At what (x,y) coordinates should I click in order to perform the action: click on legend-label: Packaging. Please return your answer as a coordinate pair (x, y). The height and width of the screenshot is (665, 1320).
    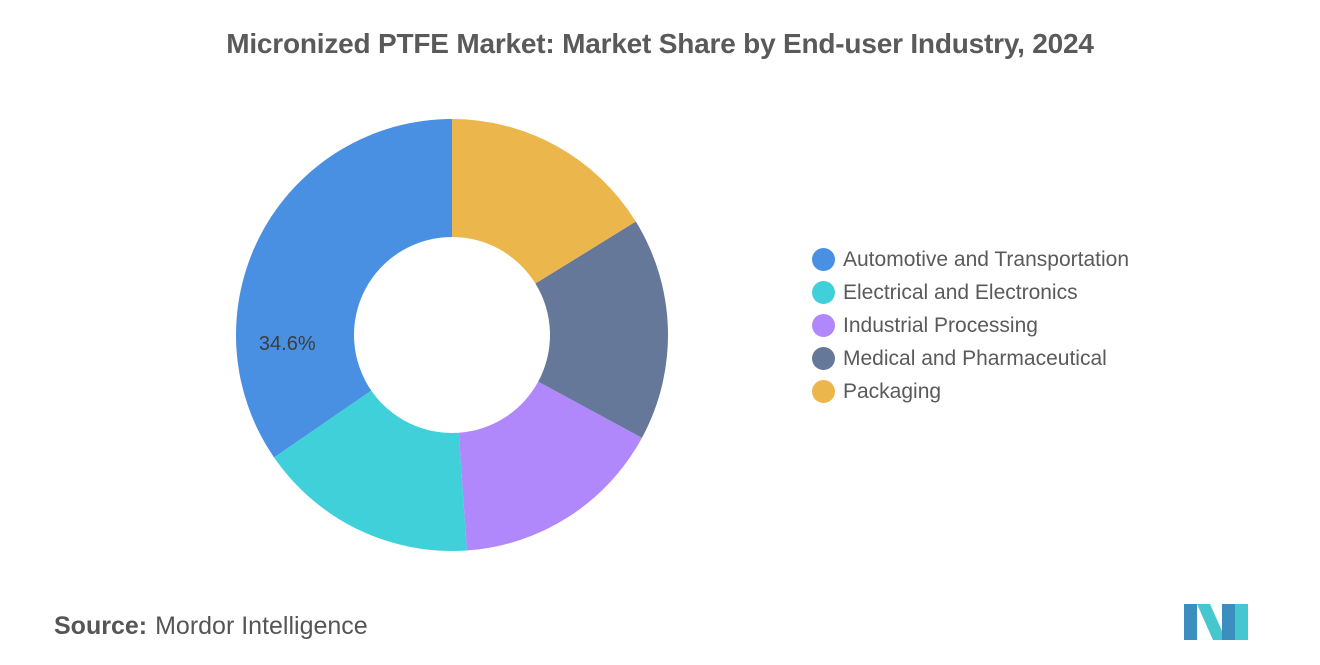
    Looking at the image, I should click on (892, 391).